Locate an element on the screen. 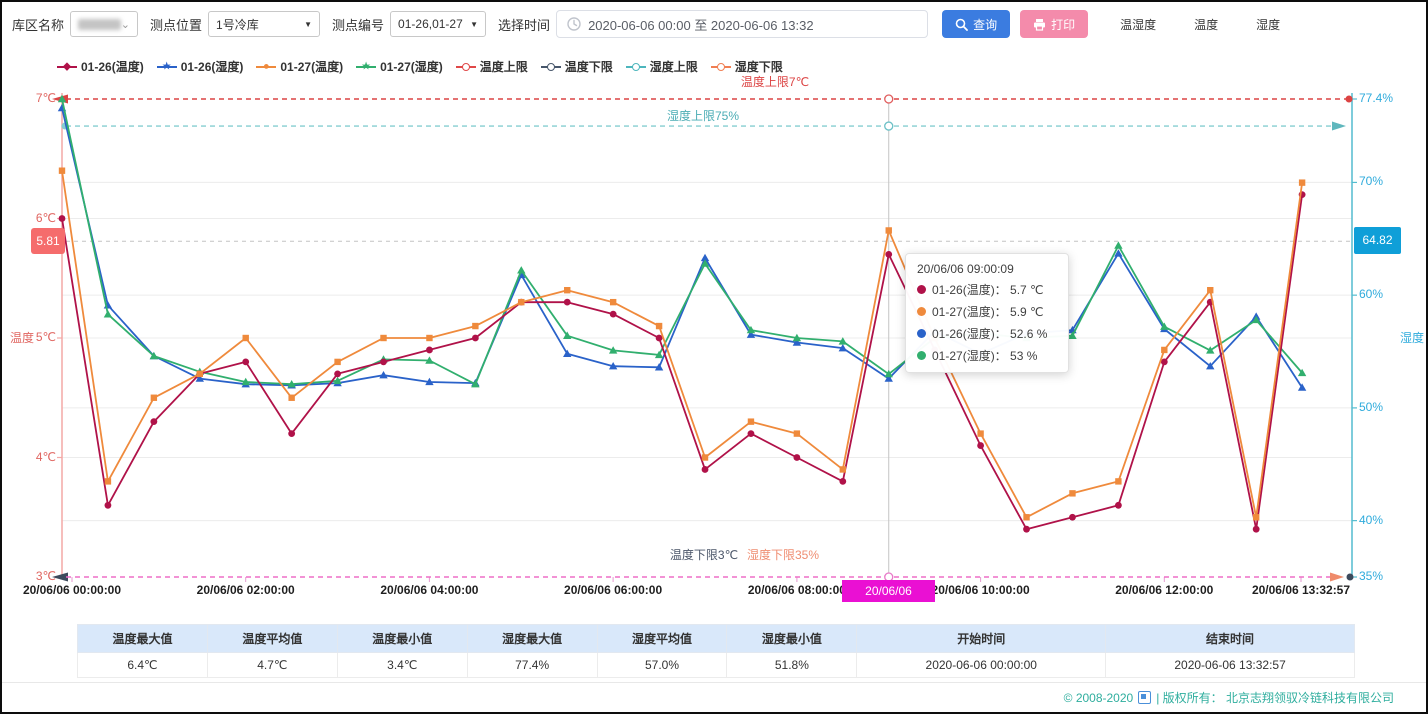  x-axis-tick-label: 20/06/06 02:00:00 is located at coordinates (245, 590).